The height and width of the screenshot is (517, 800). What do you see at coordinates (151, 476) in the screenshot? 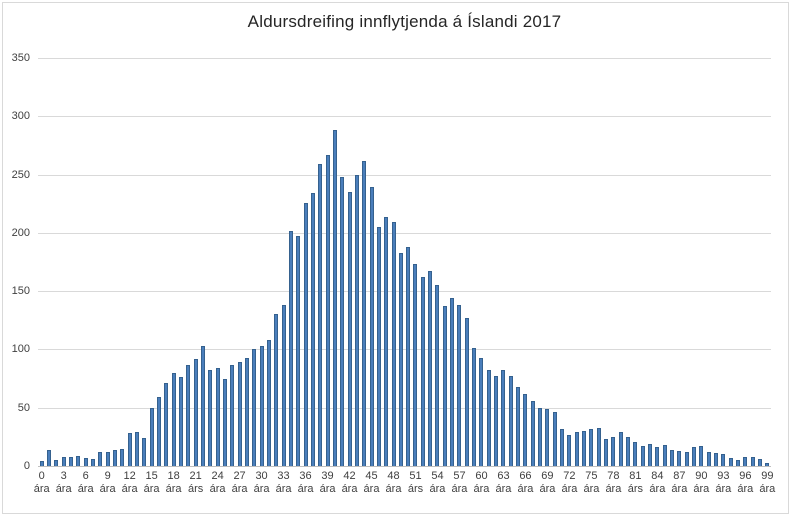
I see `x-tick-number: 15` at bounding box center [151, 476].